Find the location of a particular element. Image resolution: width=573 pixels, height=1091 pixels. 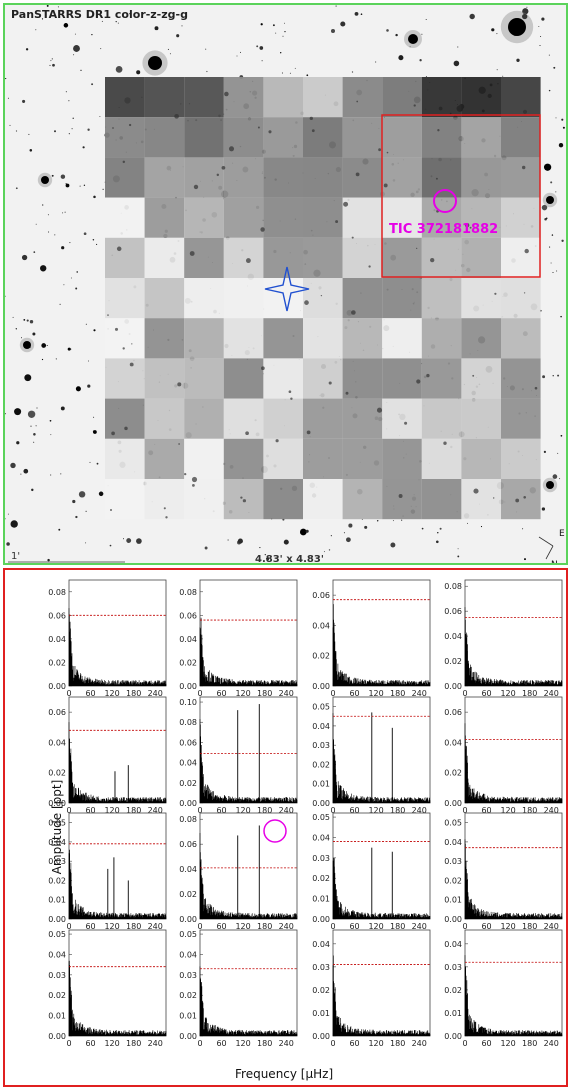

y-tick-label: 0.03 is located at coordinates (57, 861).